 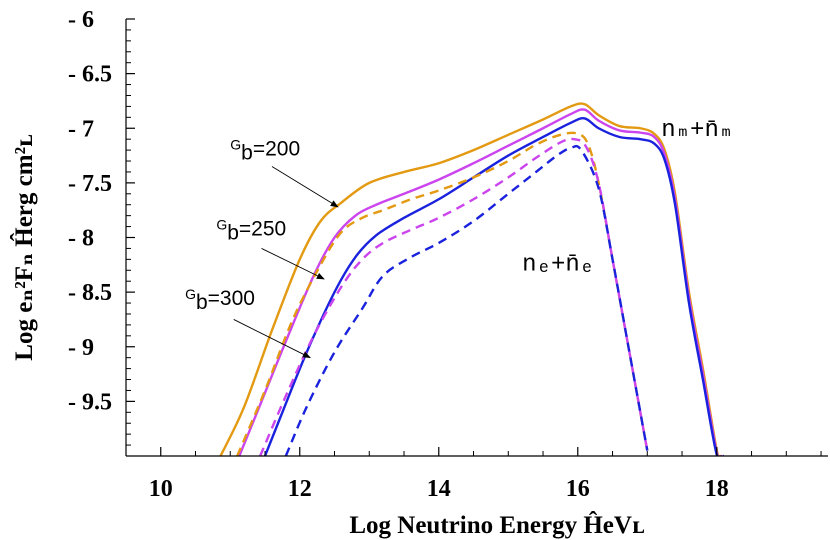 What do you see at coordinates (90, 402) in the screenshot?
I see `y-tick-label: - 9.5` at bounding box center [90, 402].